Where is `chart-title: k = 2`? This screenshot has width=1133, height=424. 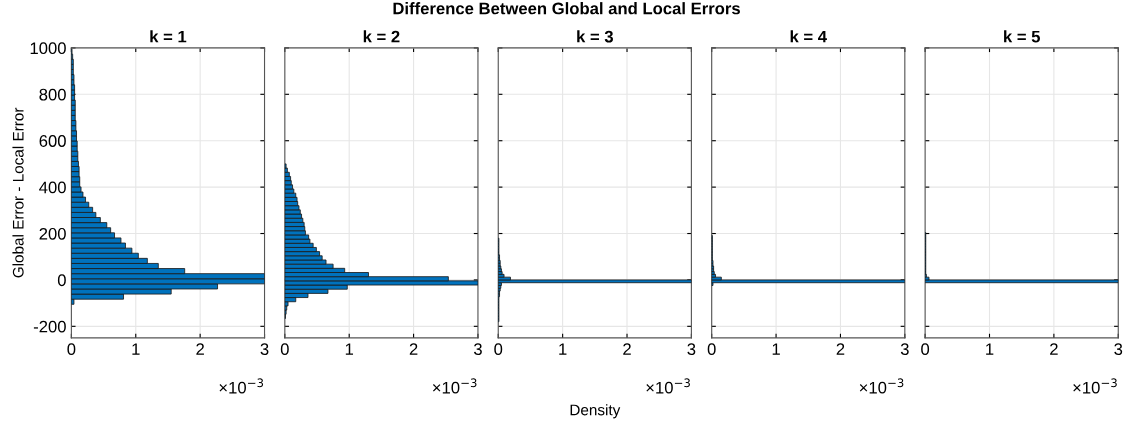
chart-title: k = 2 is located at coordinates (381, 36).